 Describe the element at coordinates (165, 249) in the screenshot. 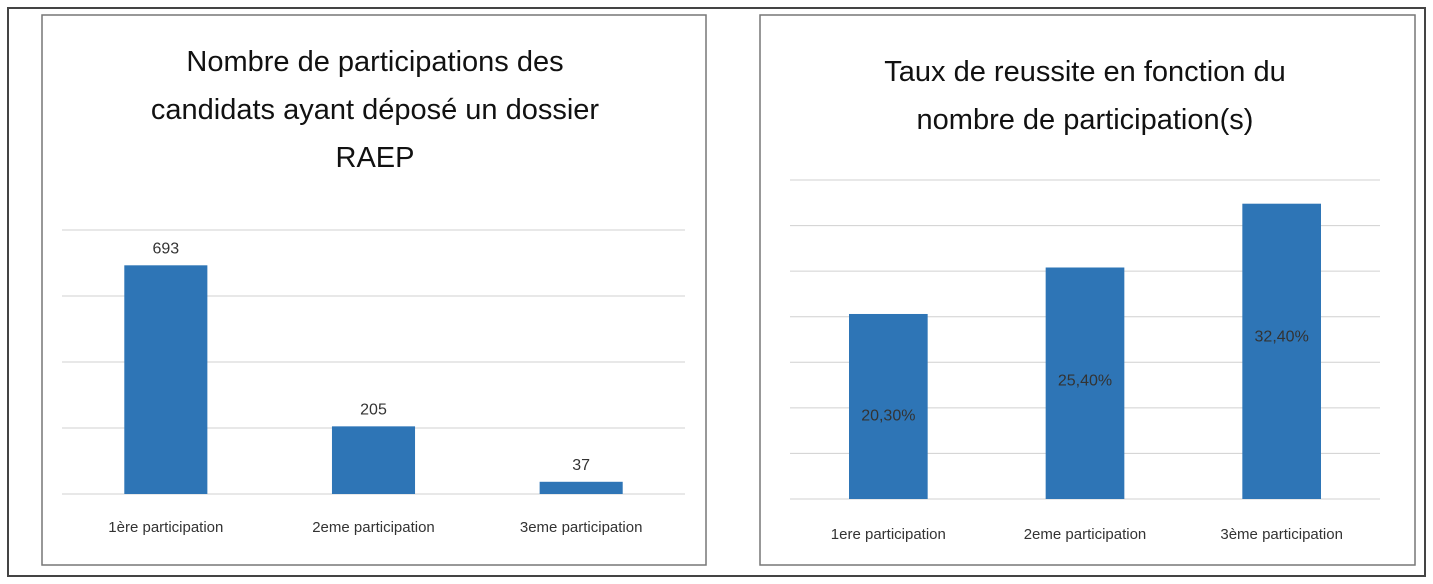

I see `data-label: 693` at that location.